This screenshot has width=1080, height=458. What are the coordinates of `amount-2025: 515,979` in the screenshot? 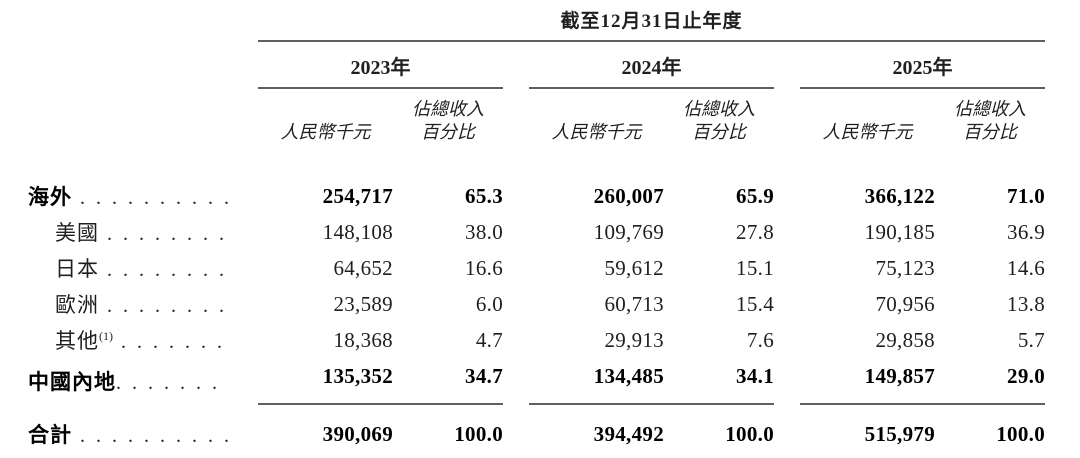 It's located at (899, 433).